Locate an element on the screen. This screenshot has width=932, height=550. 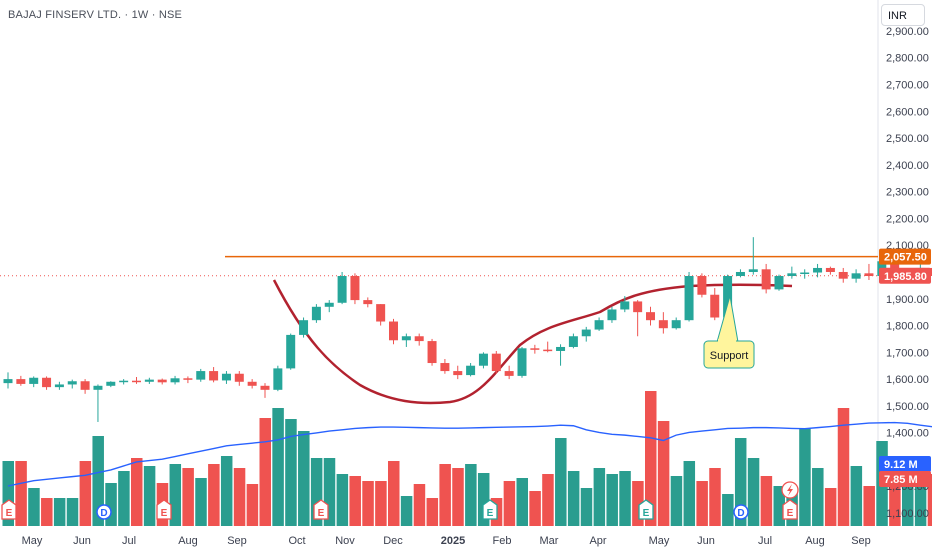
time-tick-label: Nov is located at coordinates (345, 541).